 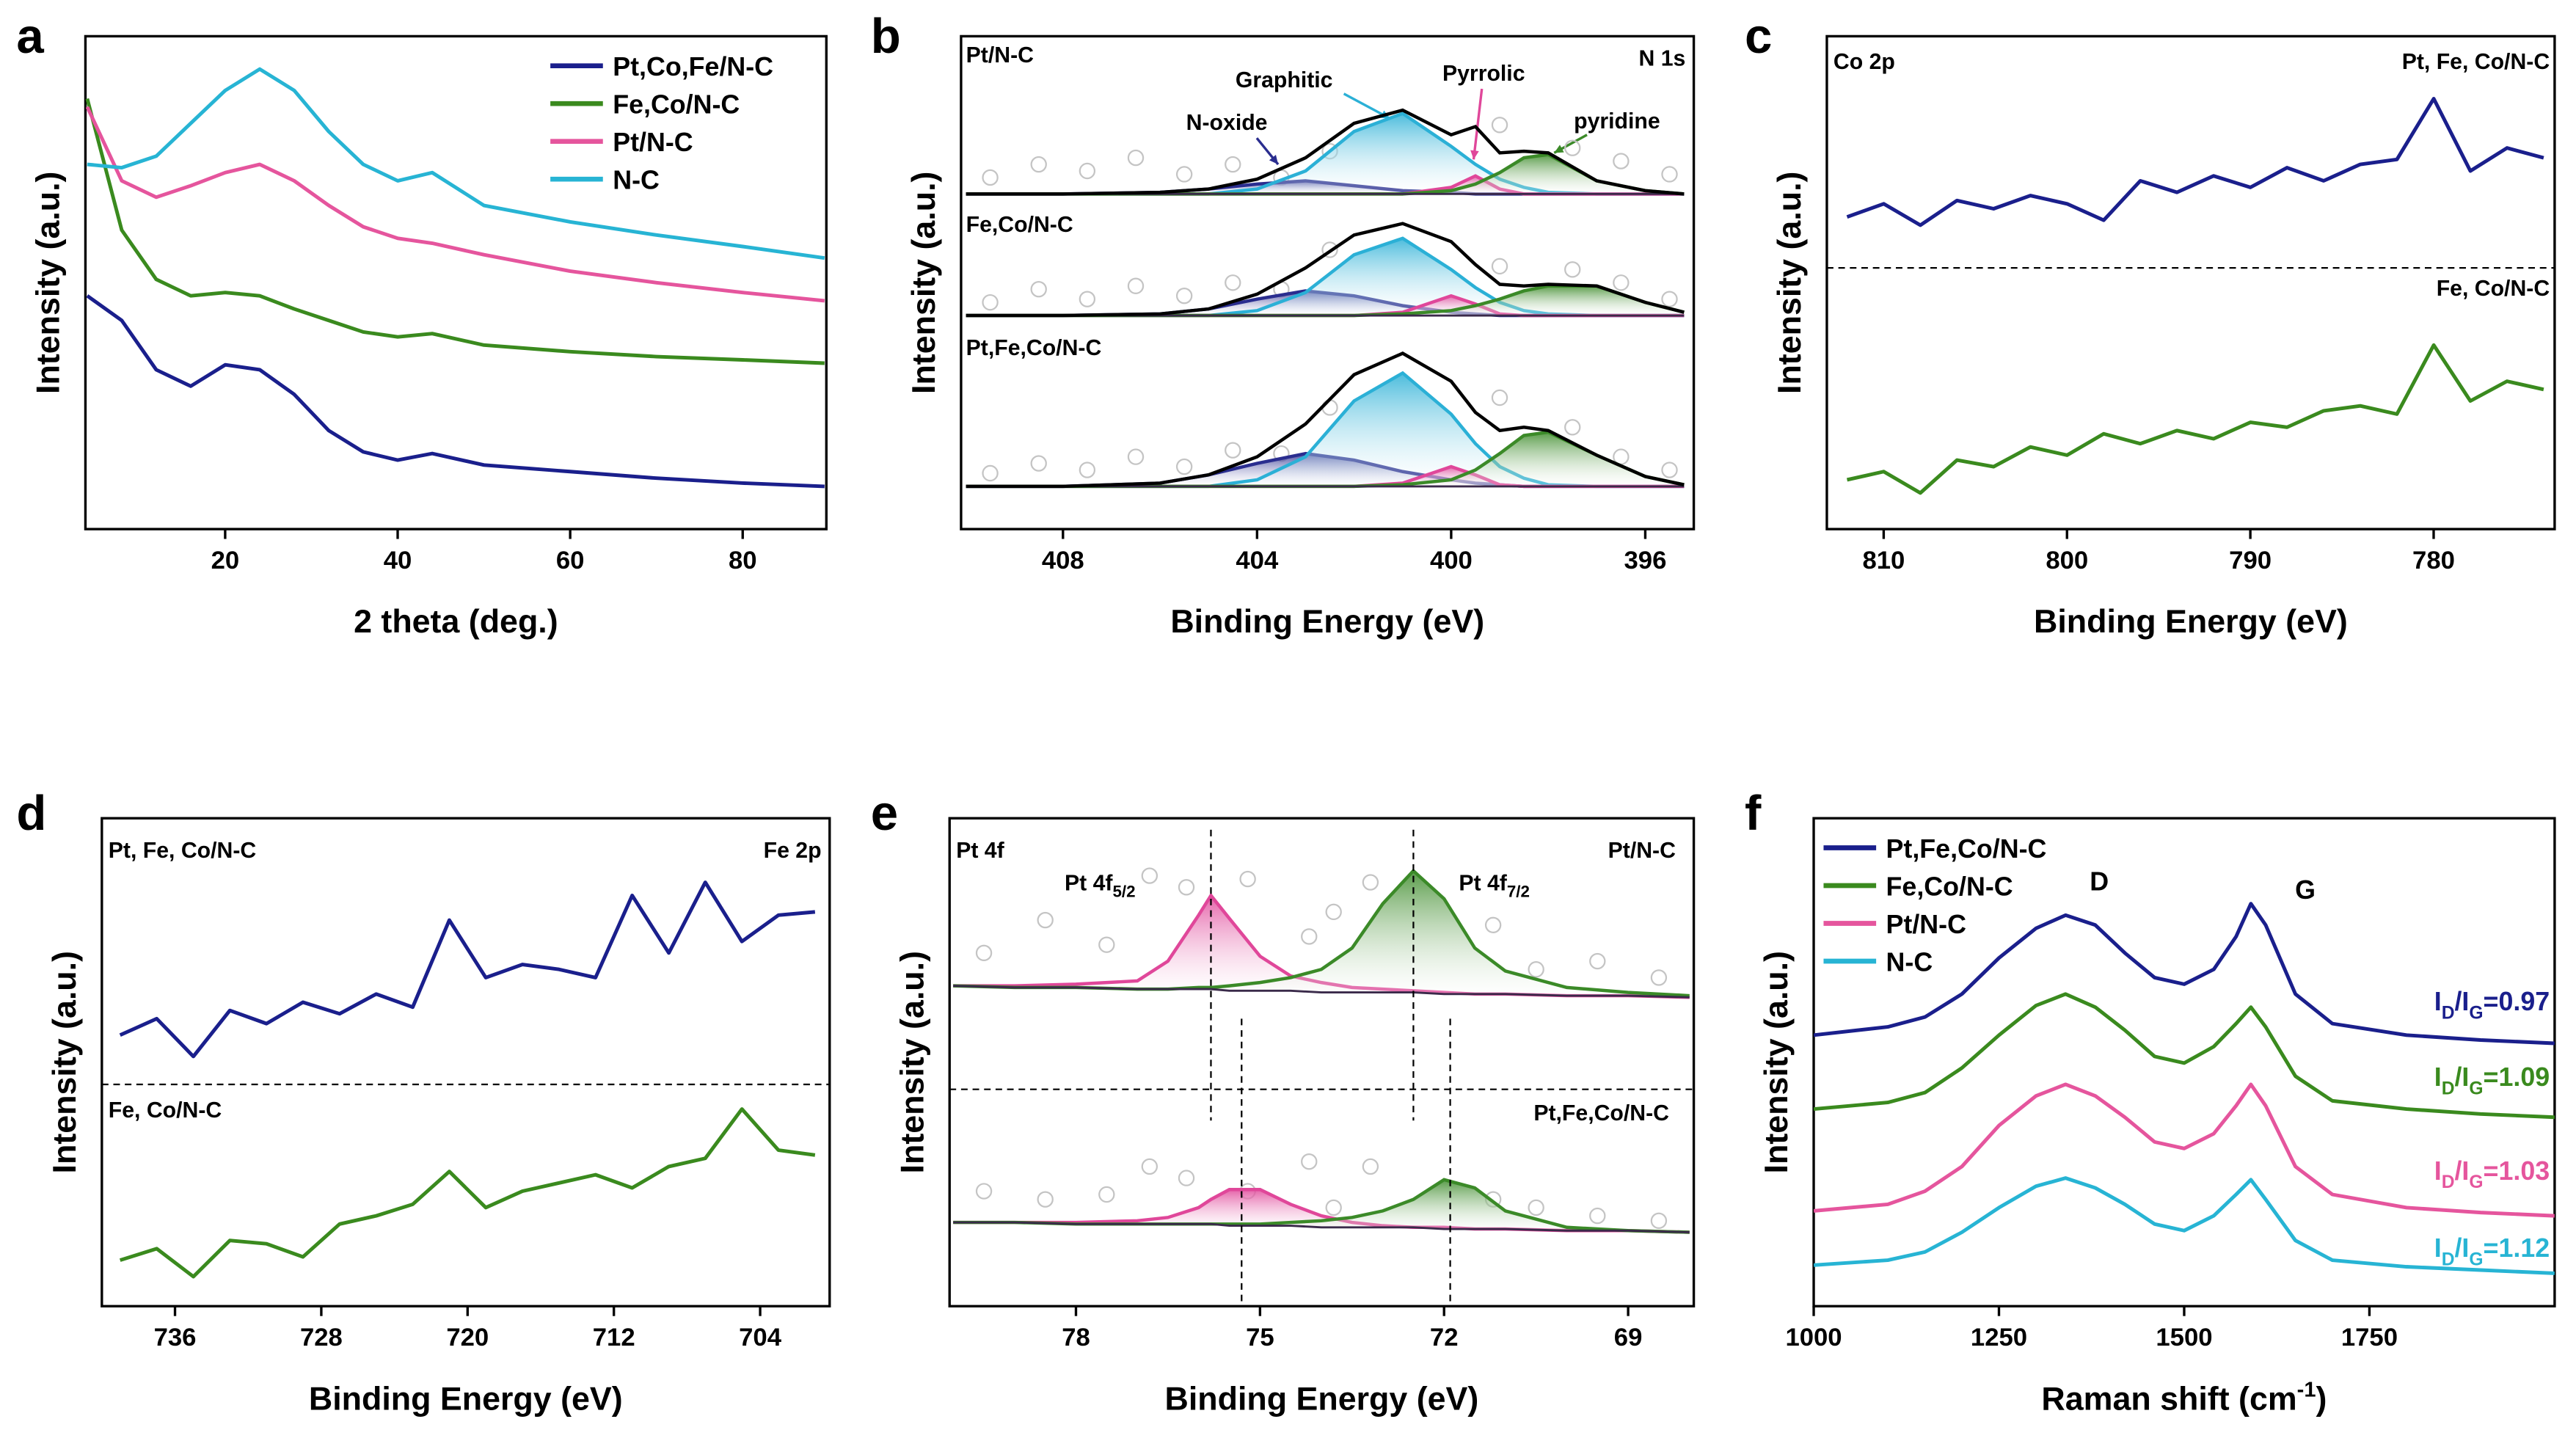 I want to click on x-tick-label: 40, so click(x=398, y=560).